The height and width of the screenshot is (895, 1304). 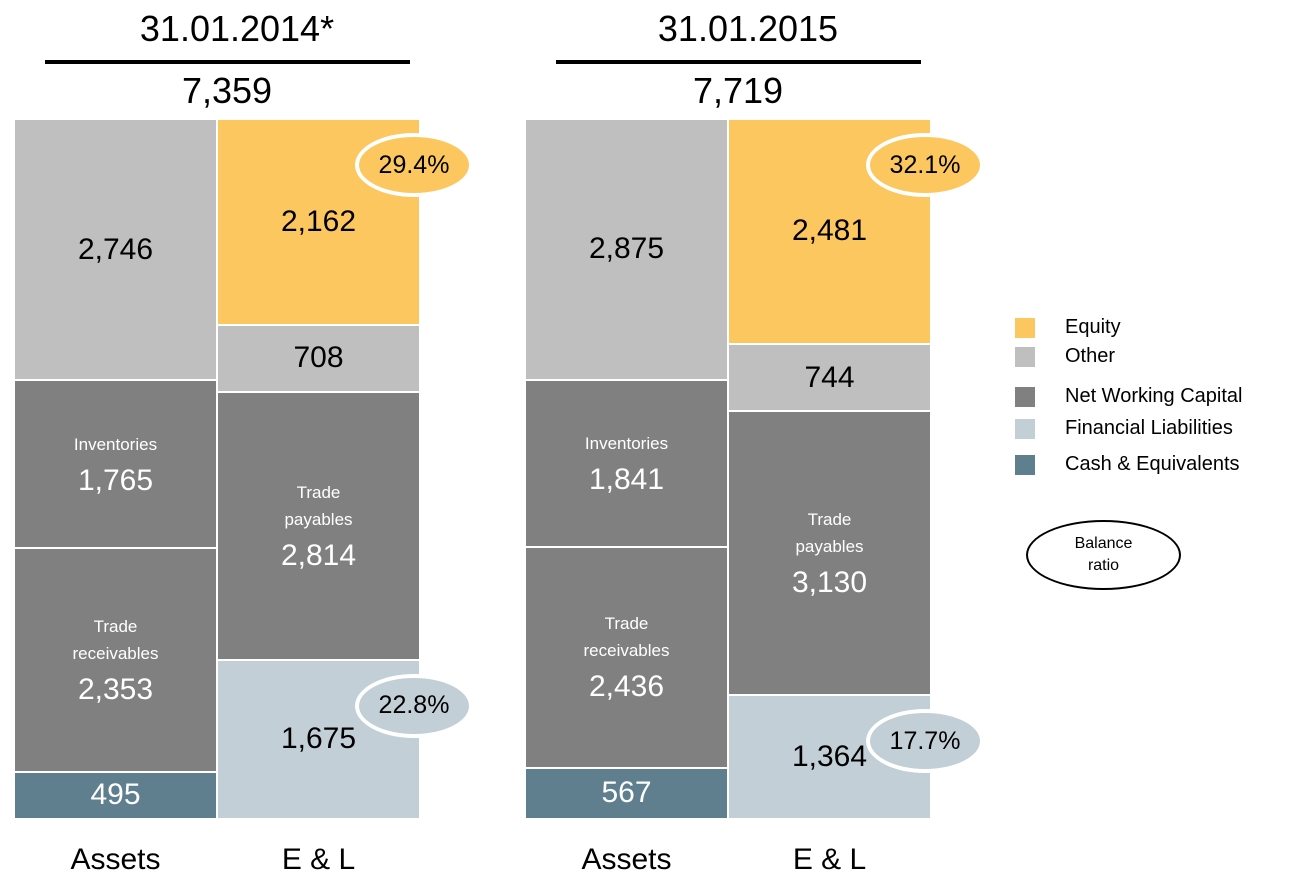 I want to click on balance-ratio: 29.4%, so click(x=414, y=165).